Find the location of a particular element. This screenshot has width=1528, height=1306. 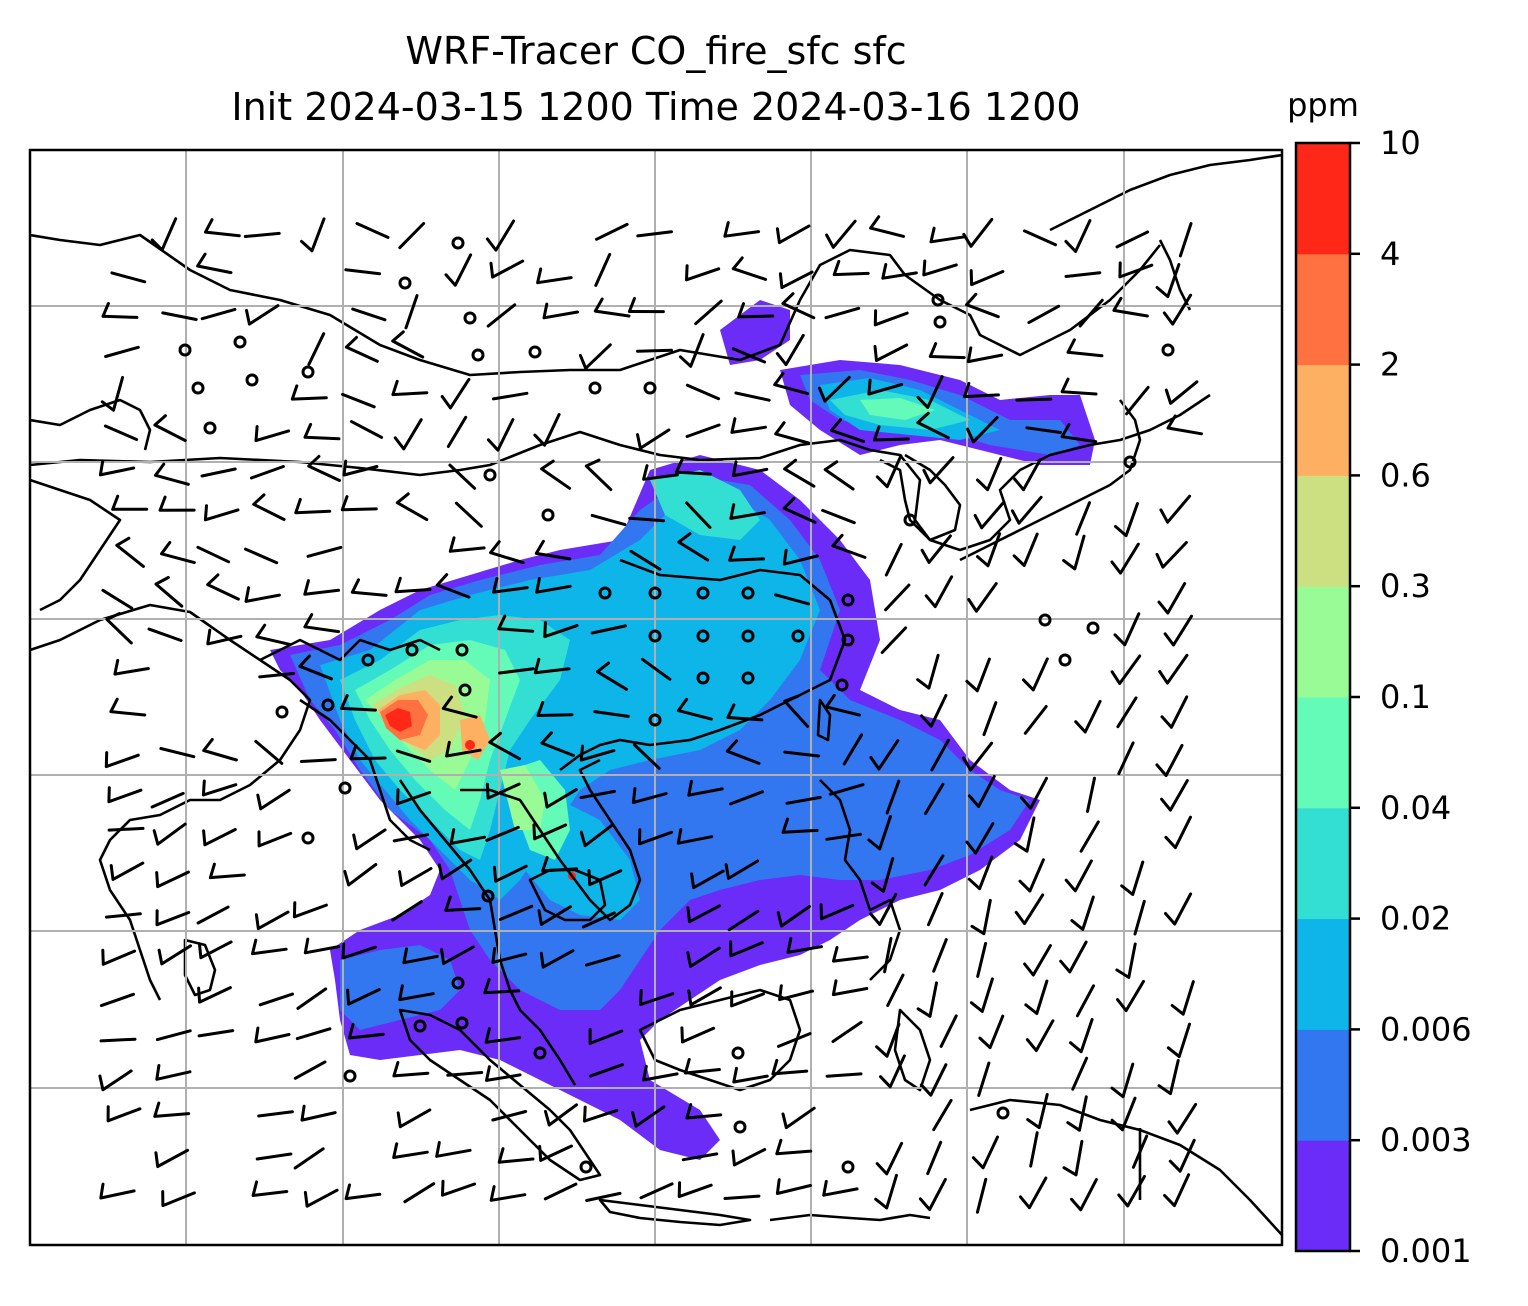

coastline-thailand is located at coordinates (487, 932).